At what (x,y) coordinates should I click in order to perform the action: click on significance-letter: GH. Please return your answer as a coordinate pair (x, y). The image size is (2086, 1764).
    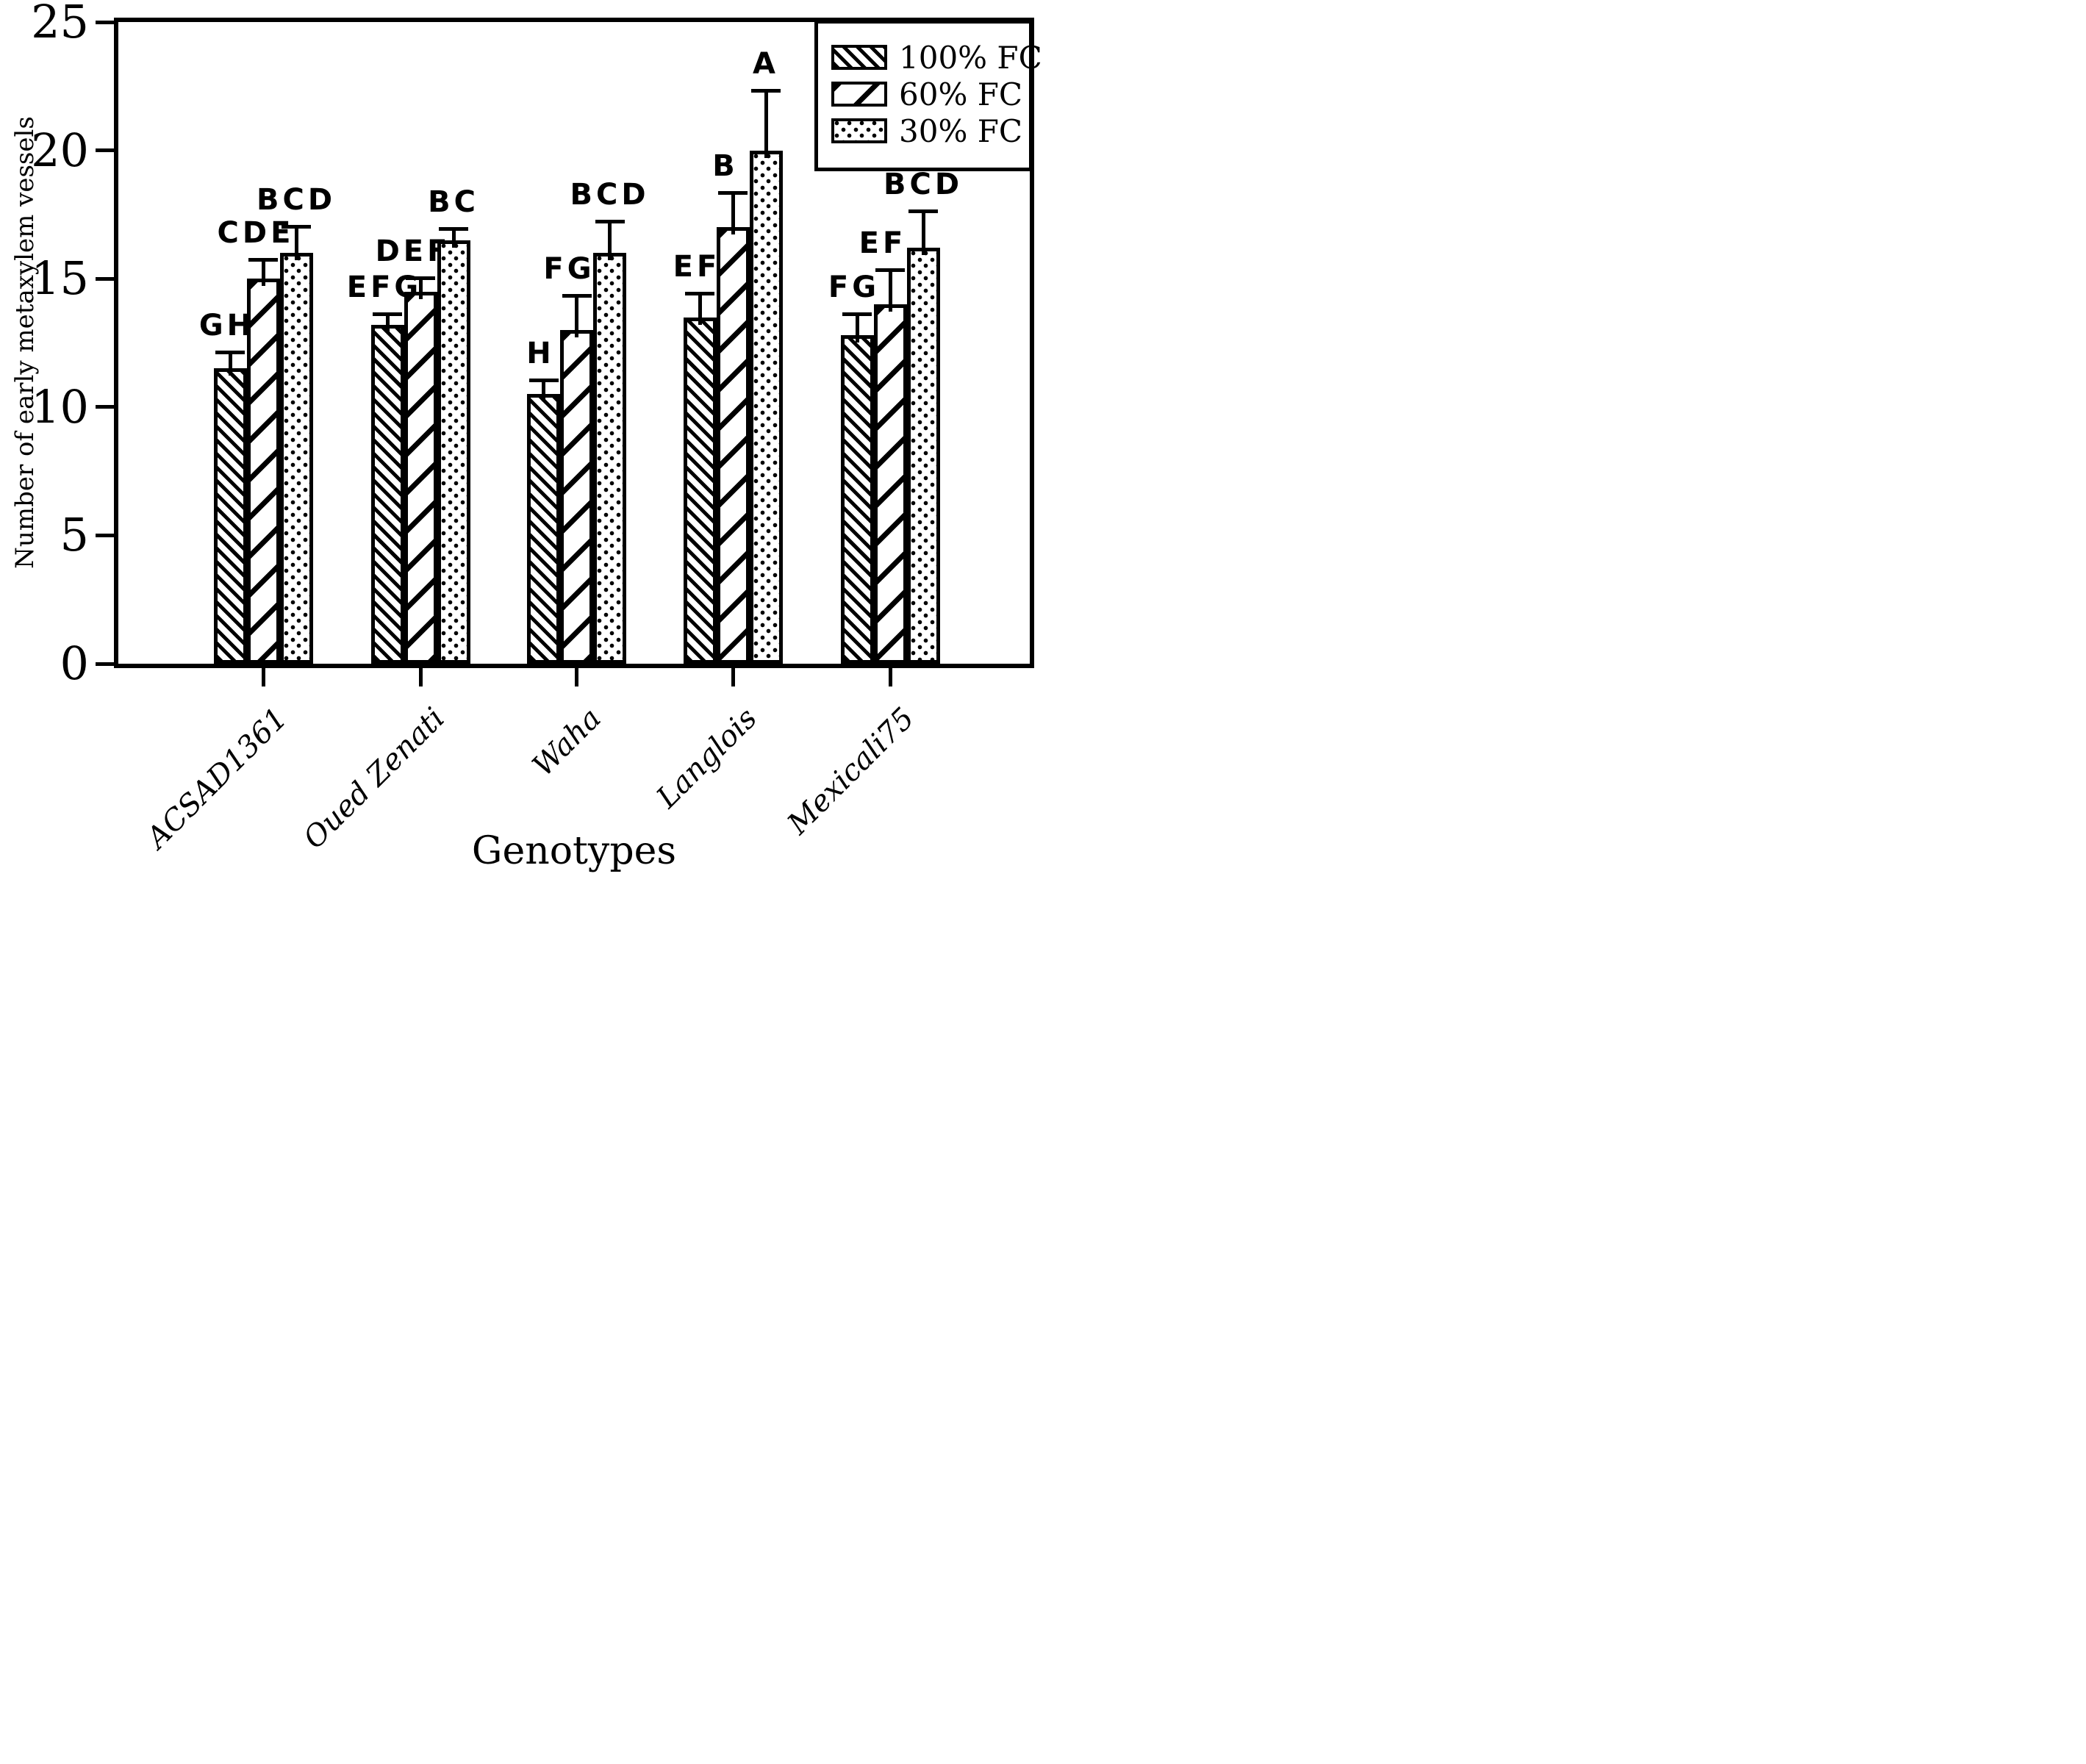
    Looking at the image, I should click on (227, 325).